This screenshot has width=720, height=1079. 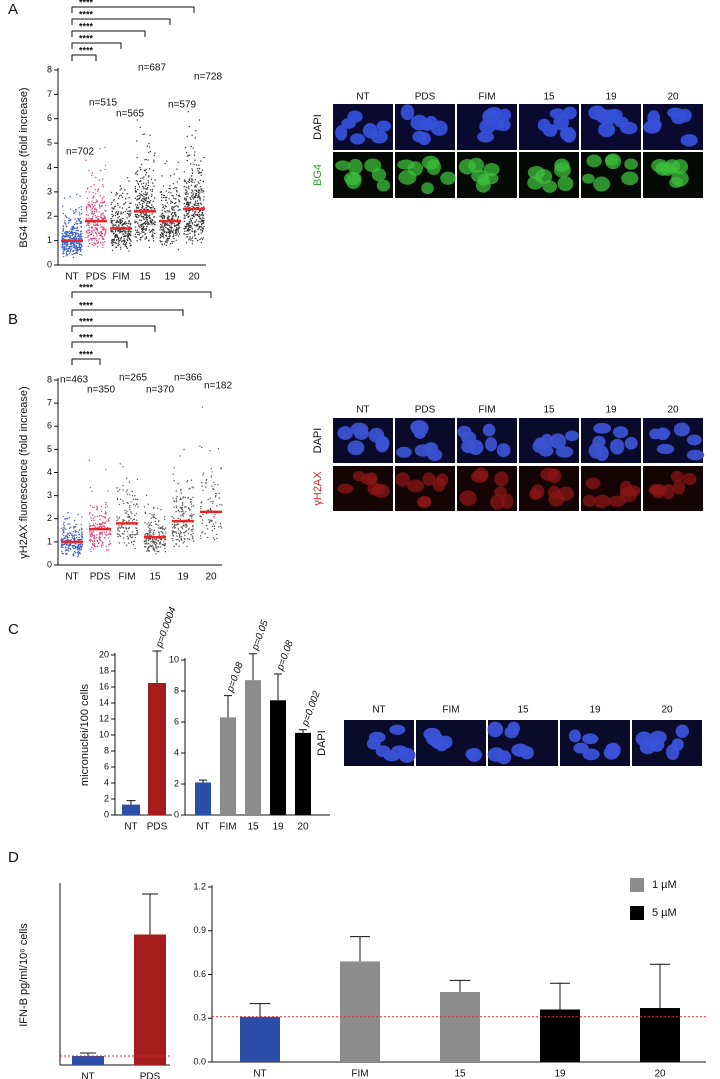 I want to click on error-bar, so click(x=157, y=667).